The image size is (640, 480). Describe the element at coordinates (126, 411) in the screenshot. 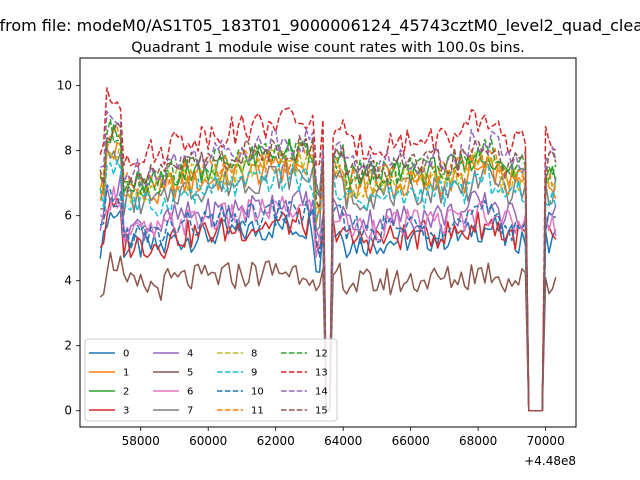

I see `legend-label-3: 3` at that location.